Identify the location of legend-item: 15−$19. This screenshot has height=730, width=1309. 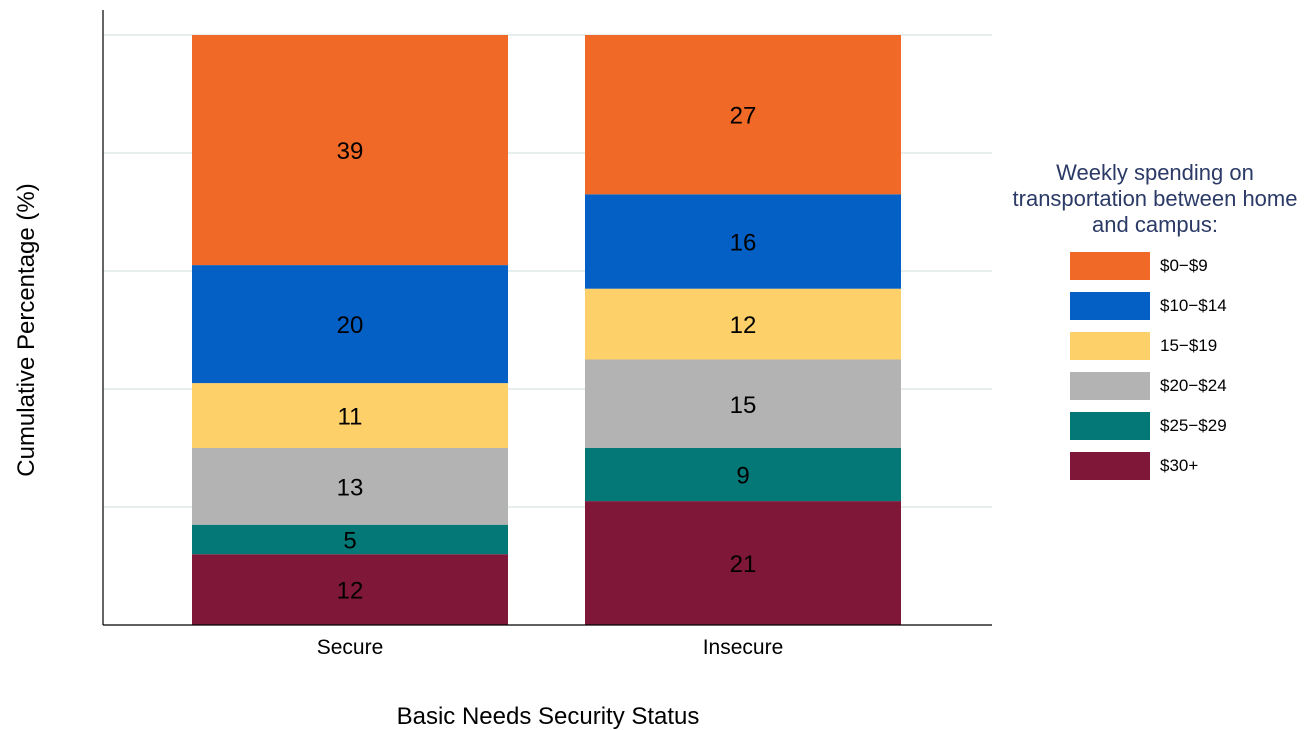
(1189, 346).